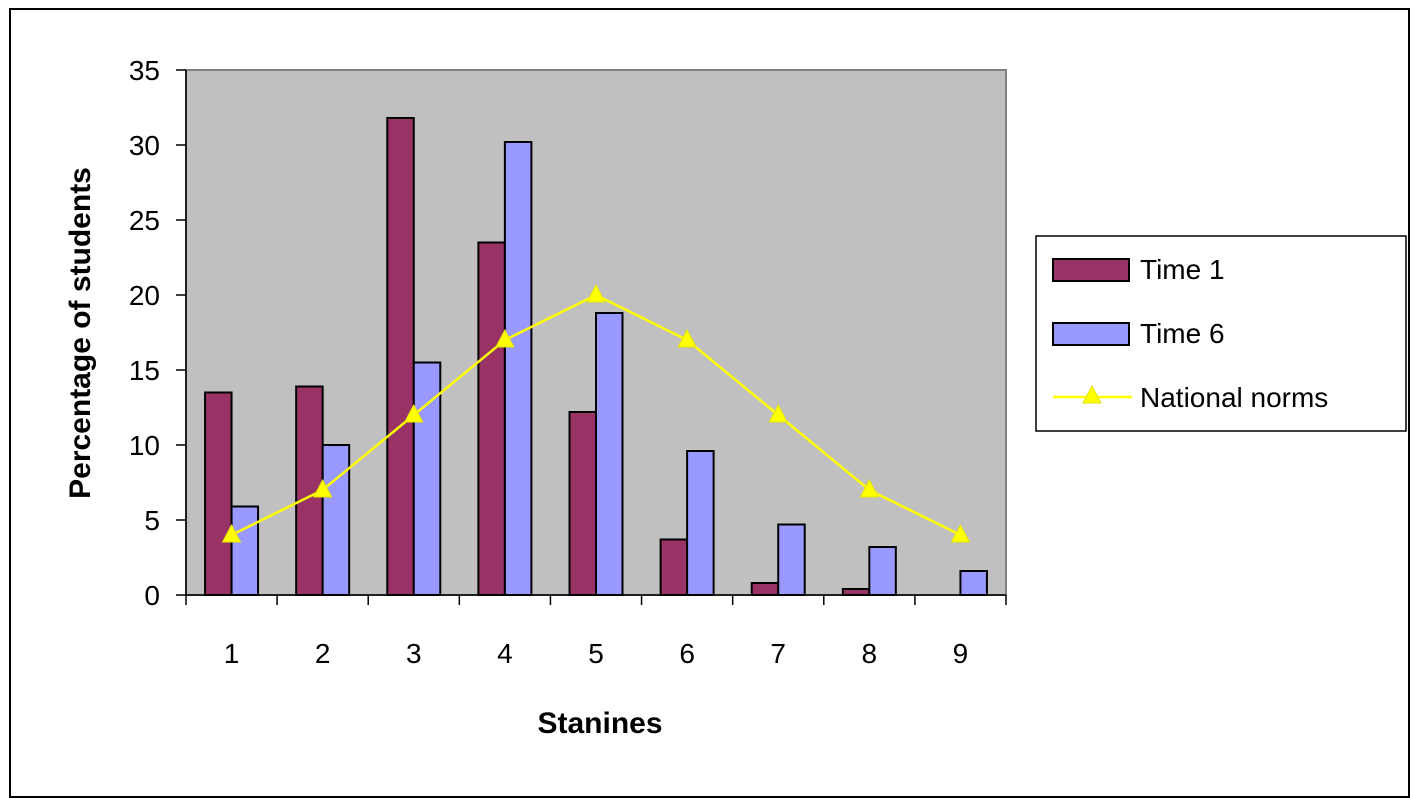 This screenshot has width=1414, height=798. Describe the element at coordinates (1092, 394) in the screenshot. I see `legend-marker-national-norms` at that location.